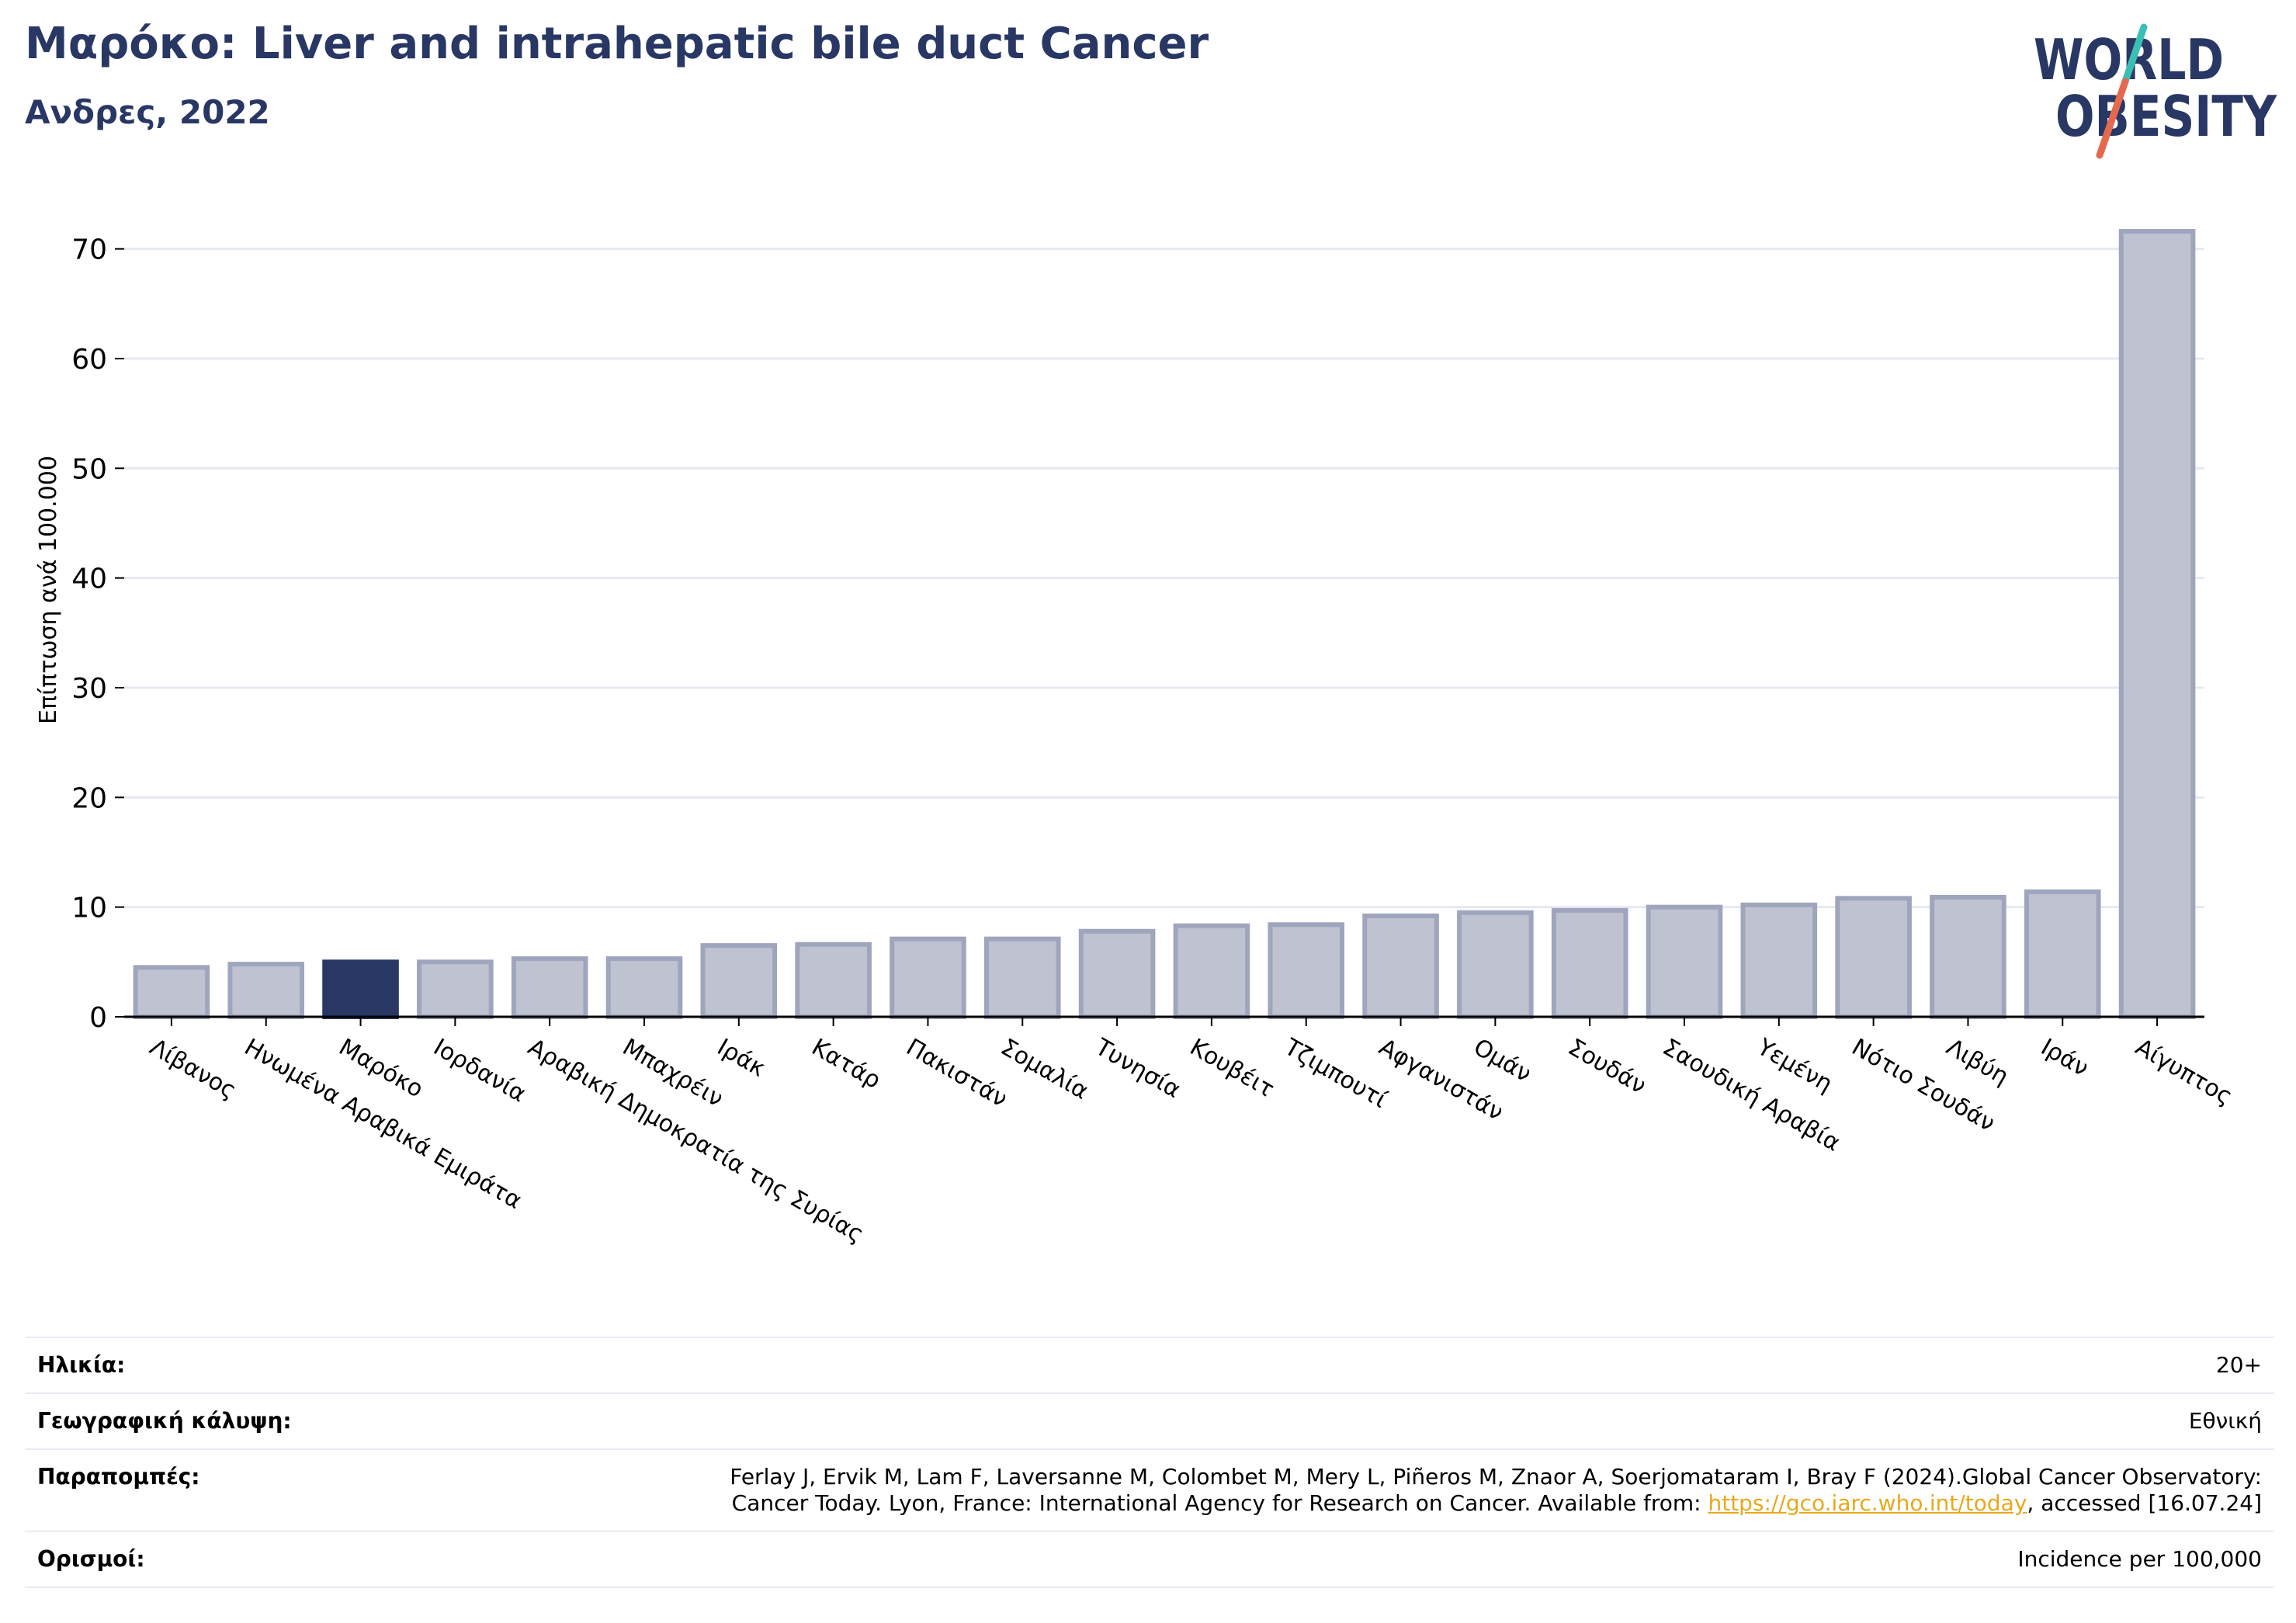 Image resolution: width=2296 pixels, height=1623 pixels. I want to click on x-tick-label: Κατάρ, so click(847, 1064).